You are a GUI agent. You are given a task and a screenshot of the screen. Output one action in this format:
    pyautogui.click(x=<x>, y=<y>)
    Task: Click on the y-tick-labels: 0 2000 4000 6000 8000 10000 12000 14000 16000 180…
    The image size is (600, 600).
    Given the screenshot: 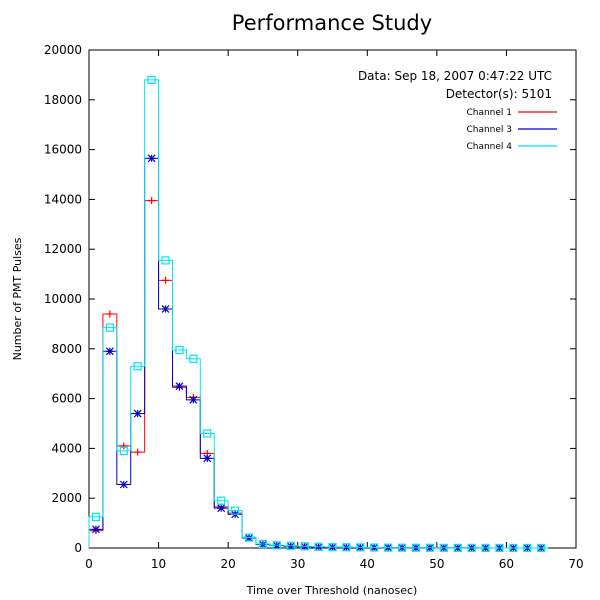 What is the action you would take?
    pyautogui.click(x=63, y=299)
    